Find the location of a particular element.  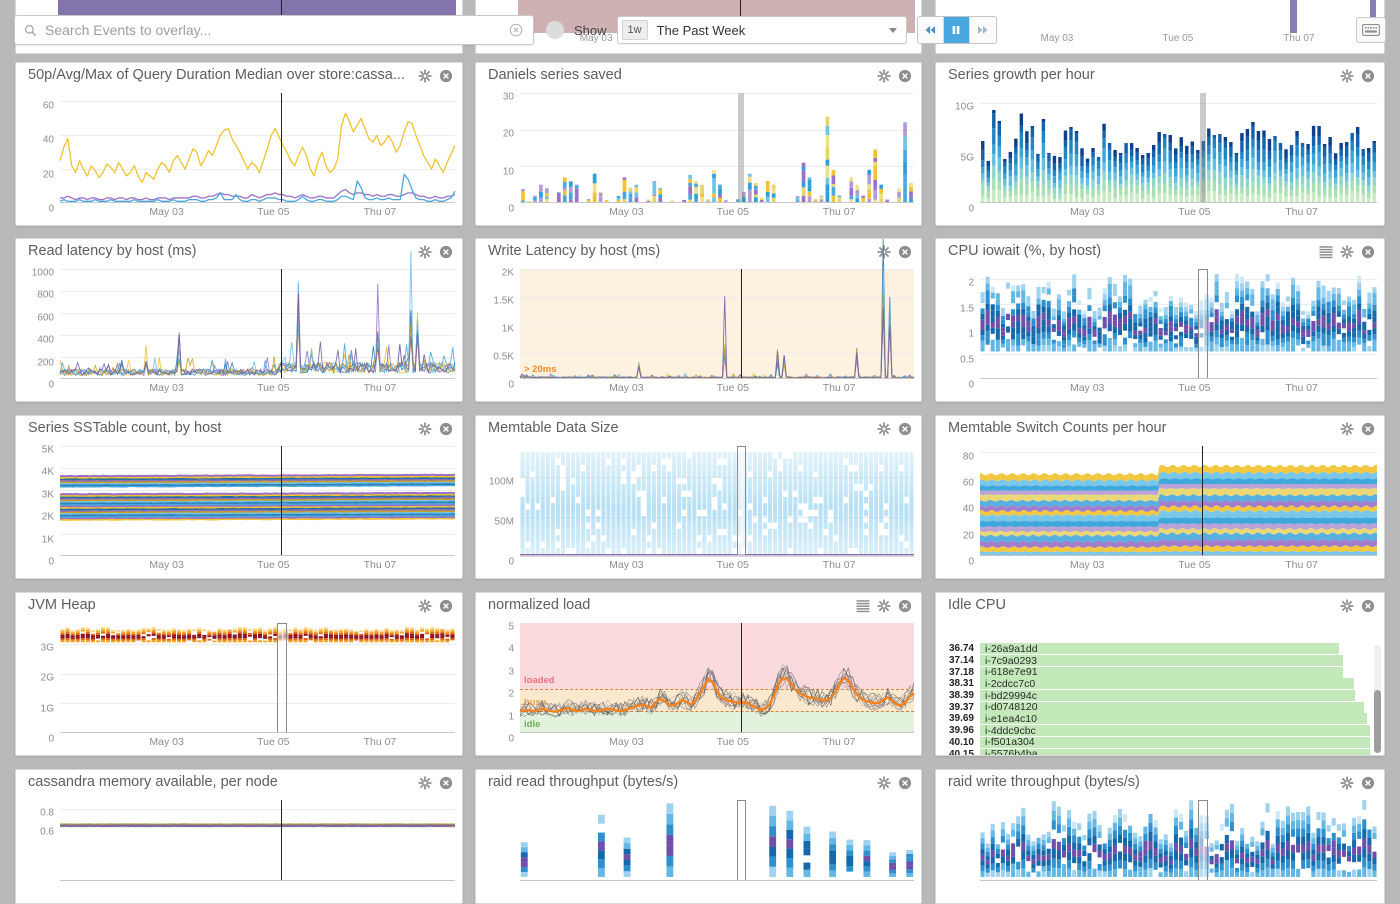

card-title: Write Latency by host (ms) is located at coordinates (704, 251).